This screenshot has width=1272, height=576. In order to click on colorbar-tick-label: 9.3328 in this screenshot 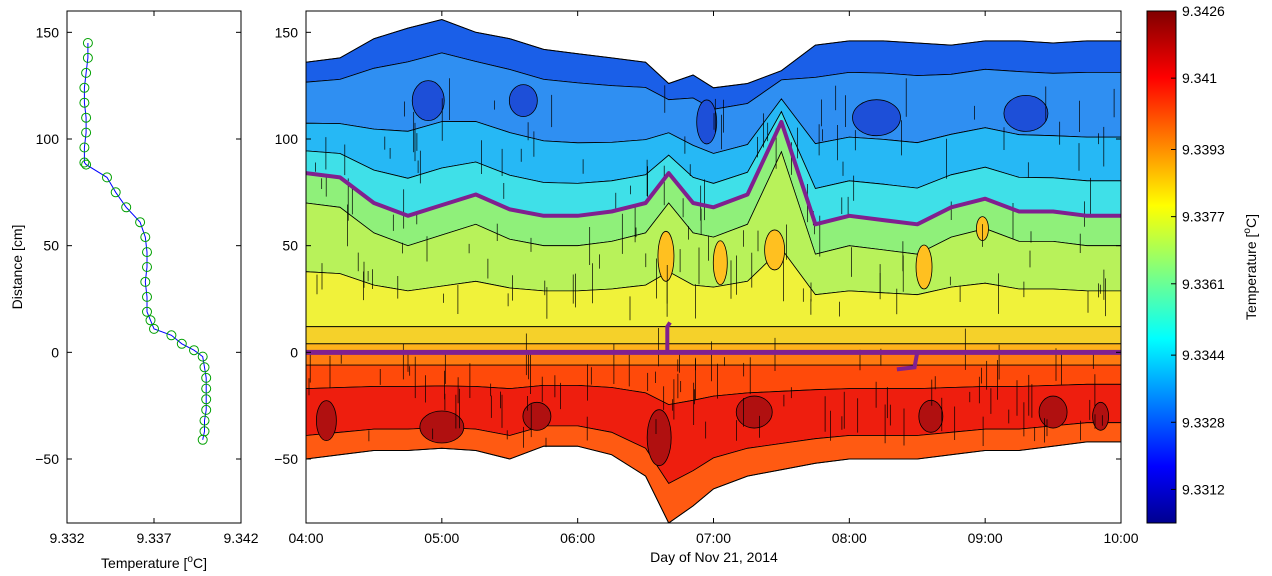, I will do `click(1203, 422)`.